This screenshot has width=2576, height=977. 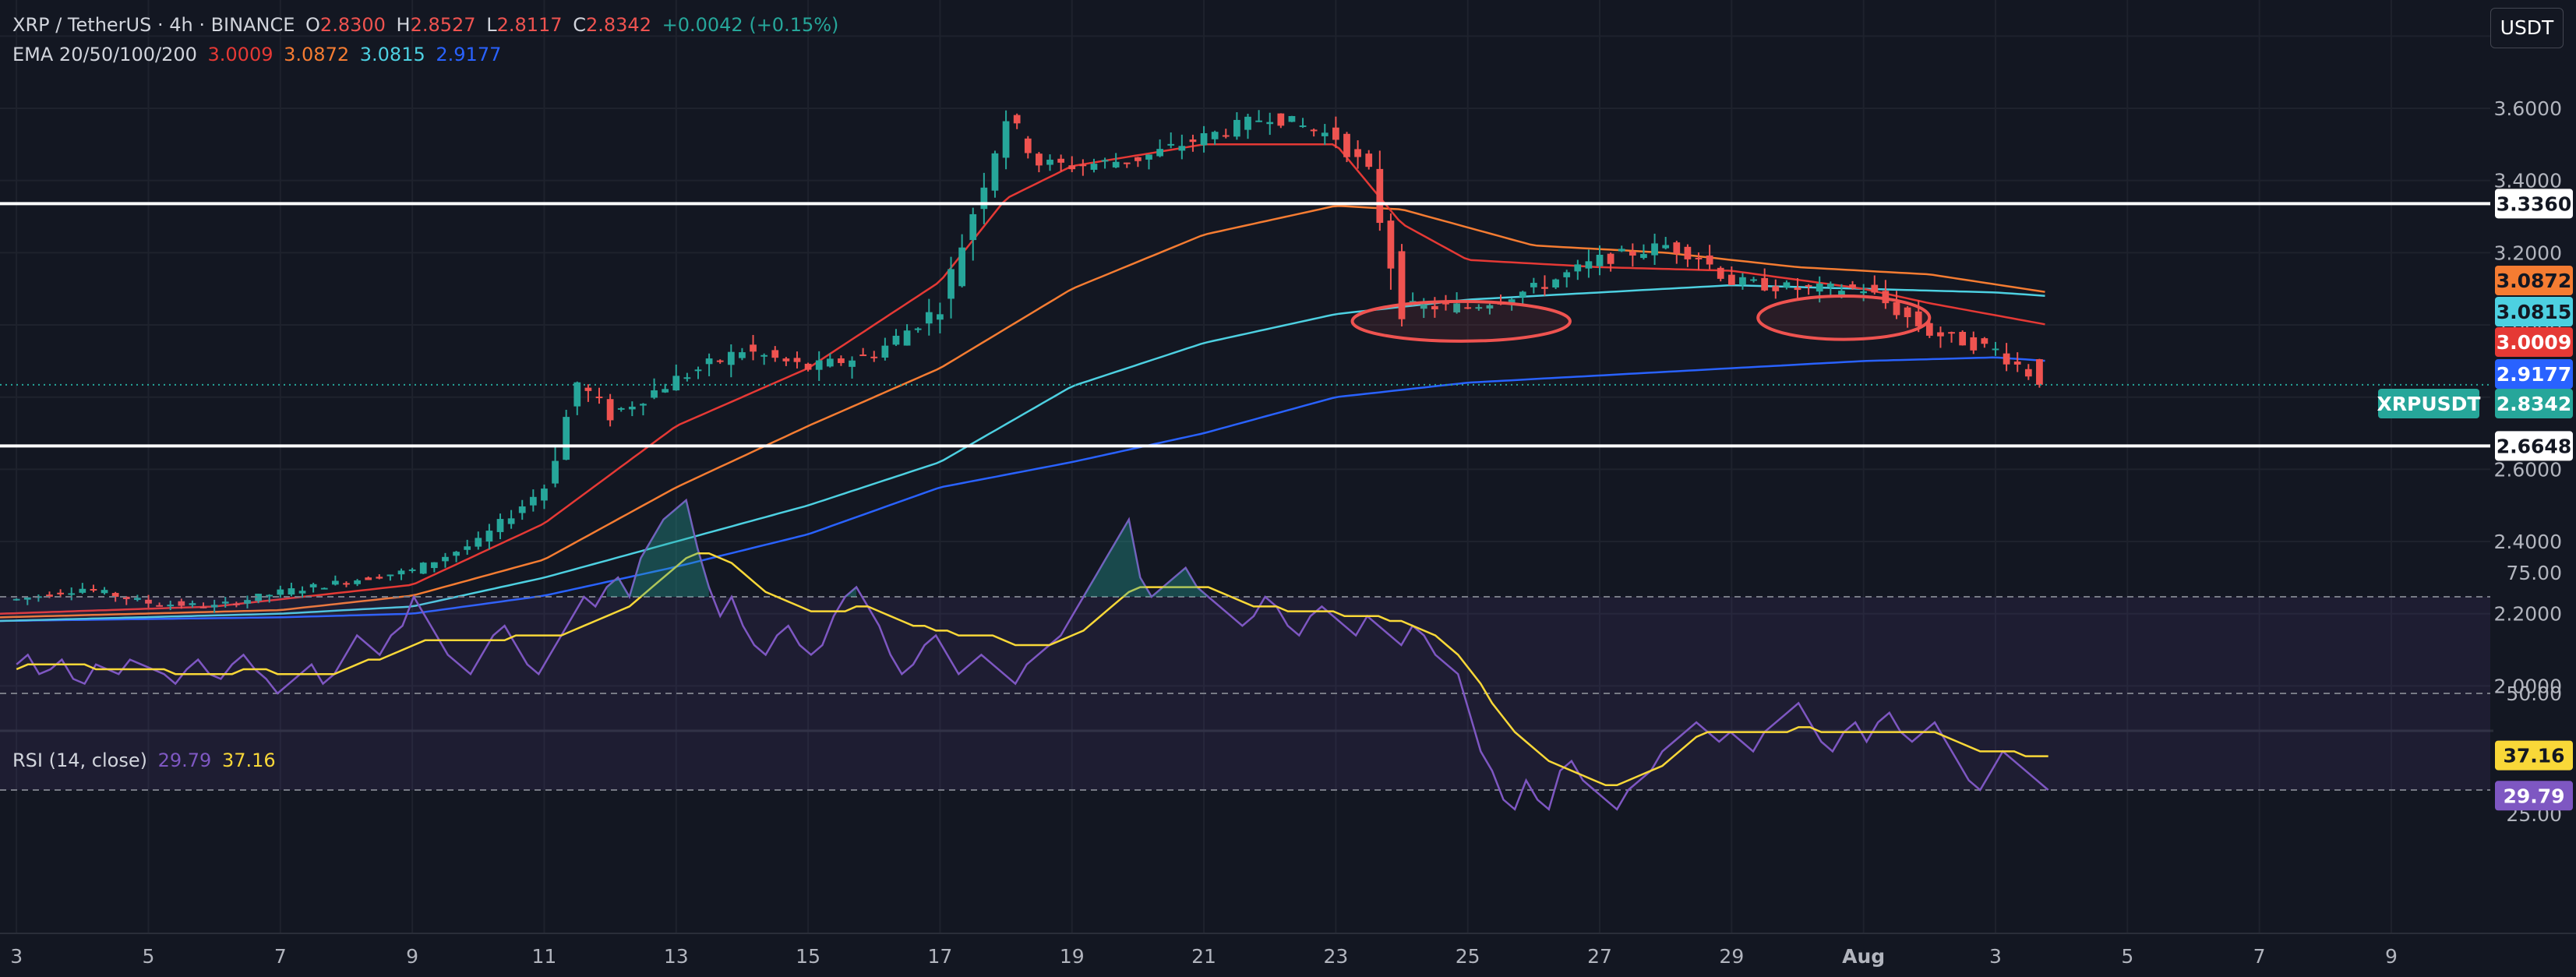 What do you see at coordinates (2528, 615) in the screenshot?
I see `price-tick-label: 2.2000` at bounding box center [2528, 615].